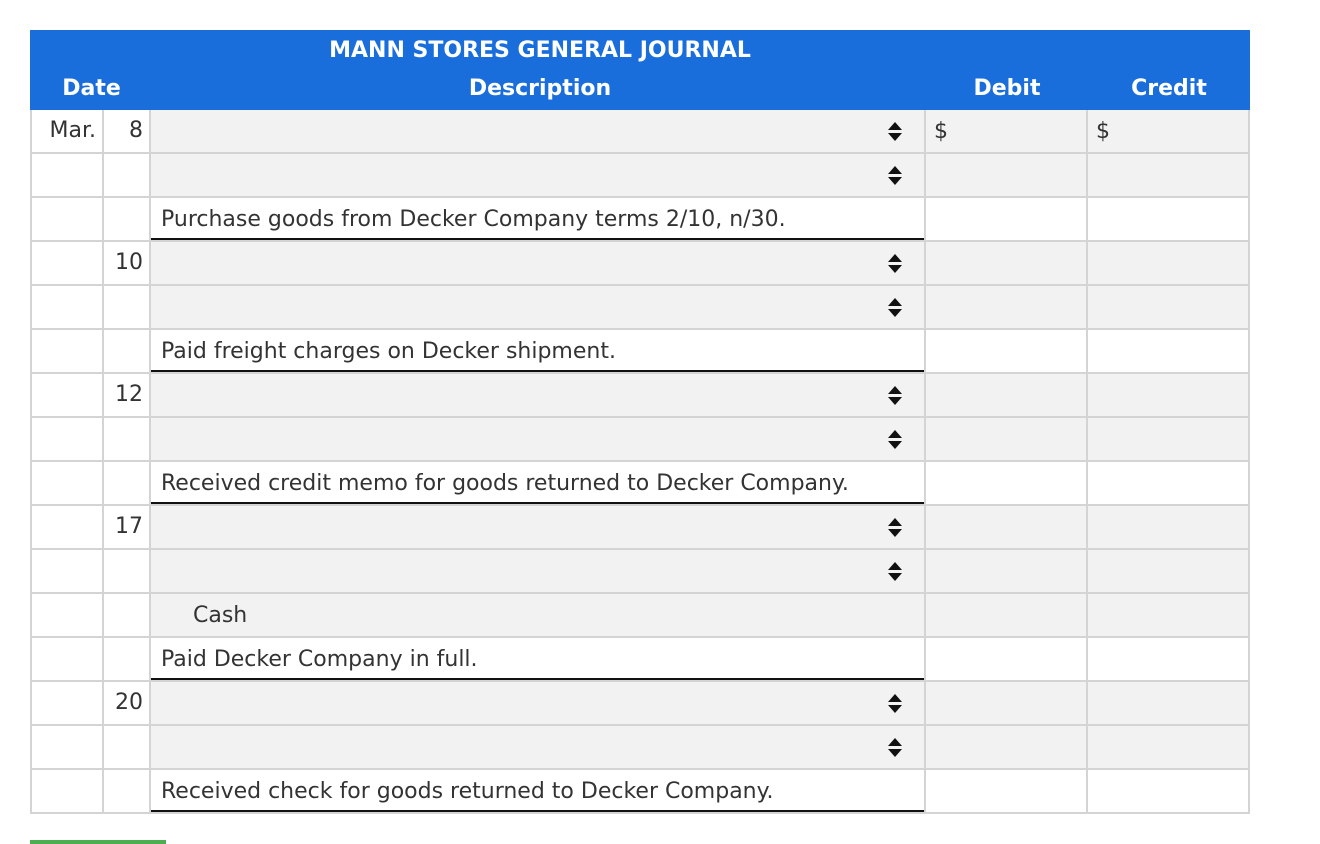 This screenshot has width=1320, height=844. Describe the element at coordinates (640, 352) in the screenshot. I see `journal-row: Paid freight charges on Decker shipment.` at that location.